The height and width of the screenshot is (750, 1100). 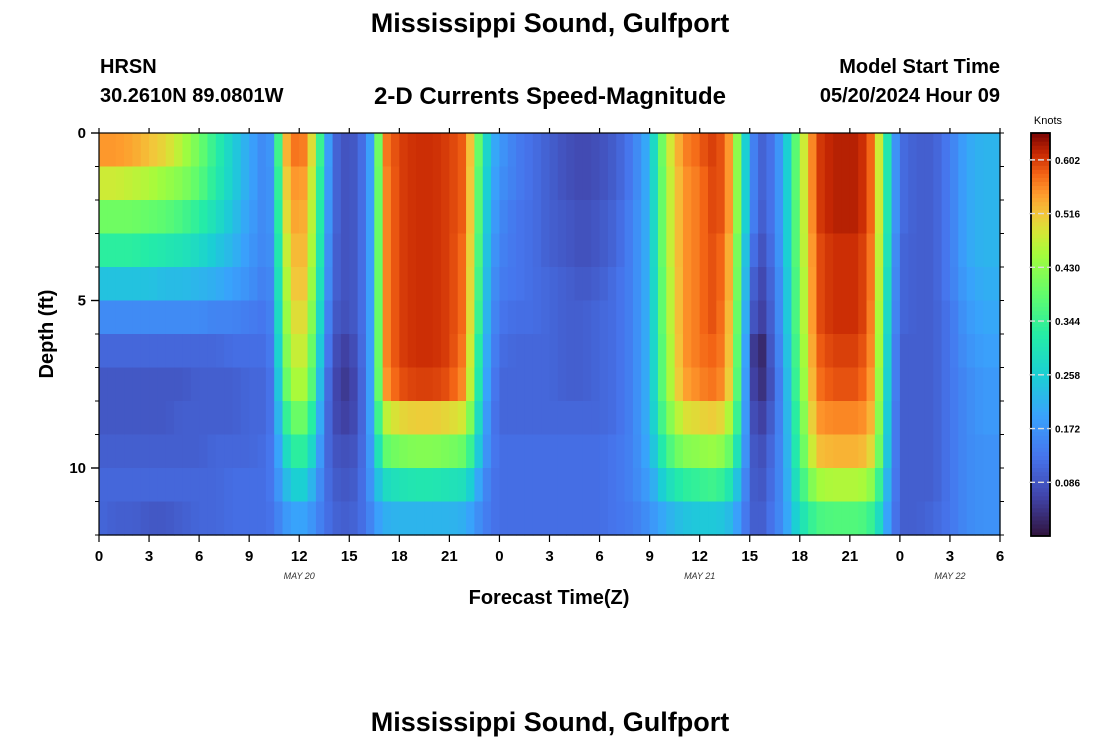 I want to click on x-tick-label: 6, so click(x=1000, y=556).